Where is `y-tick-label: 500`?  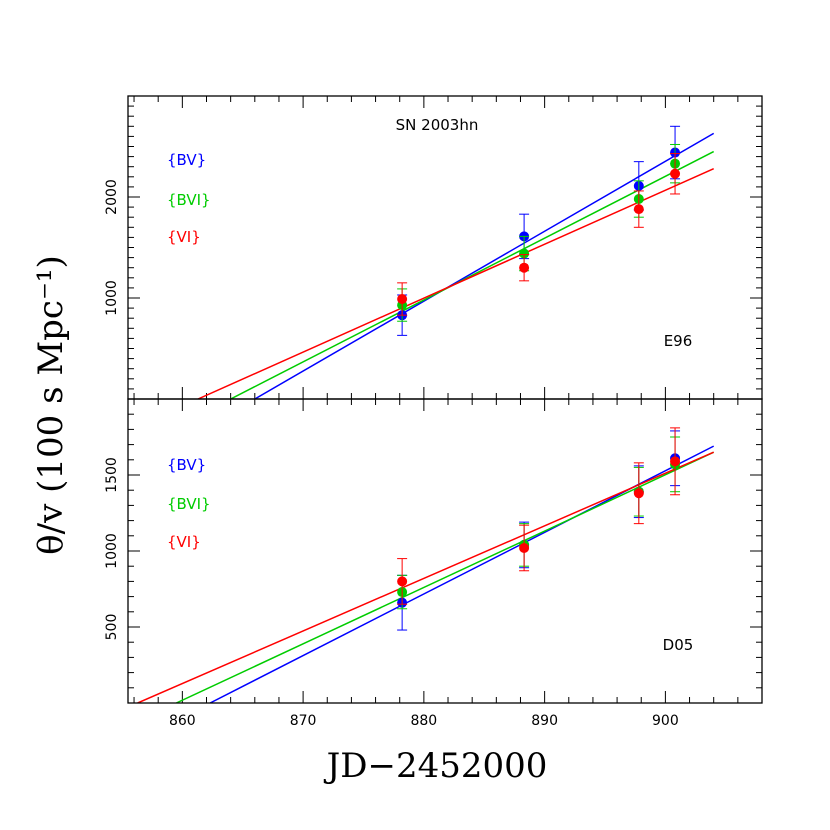
y-tick-label: 500 is located at coordinates (112, 627).